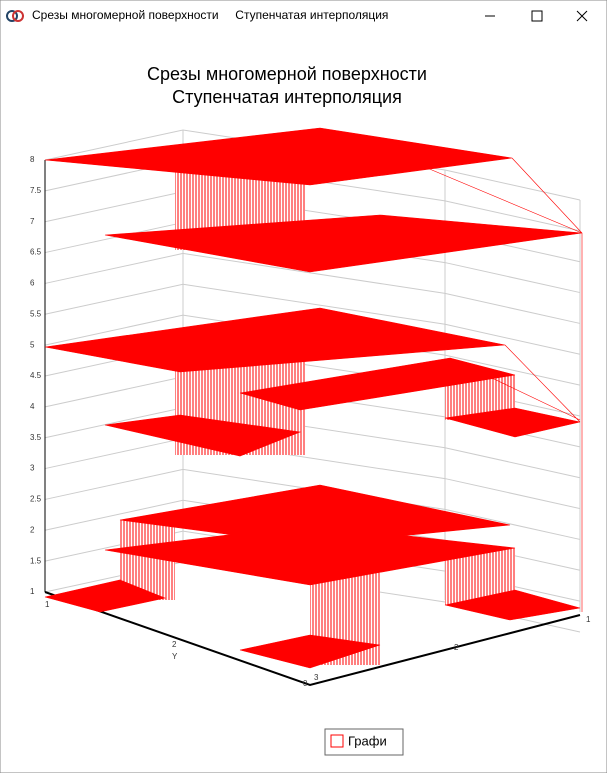  I want to click on y-tick-label: 2, so click(174, 644).